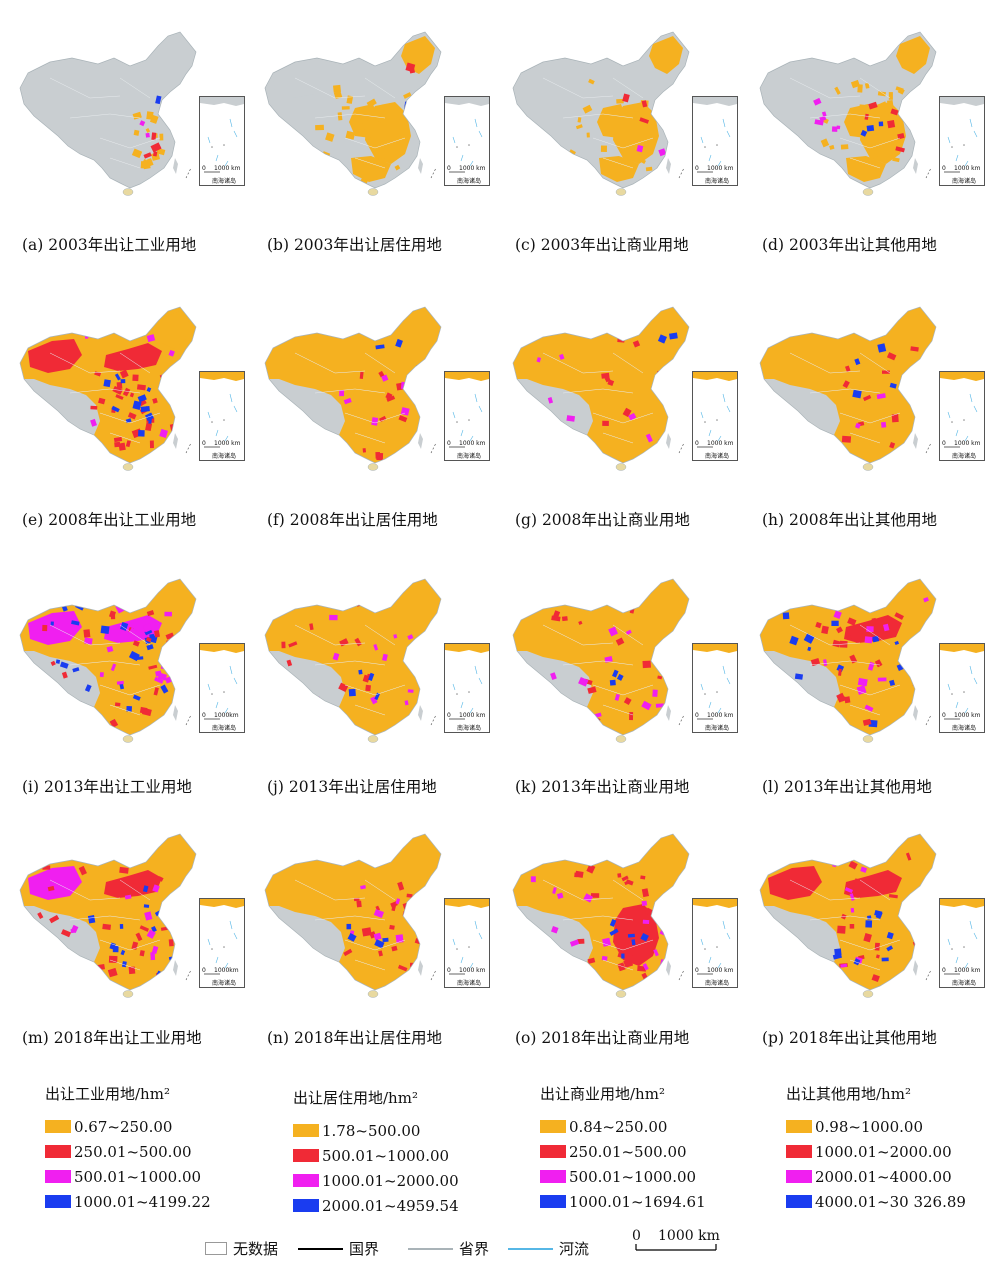 The height and width of the screenshot is (1268, 1000). I want to click on inset-map-k, so click(715, 682).